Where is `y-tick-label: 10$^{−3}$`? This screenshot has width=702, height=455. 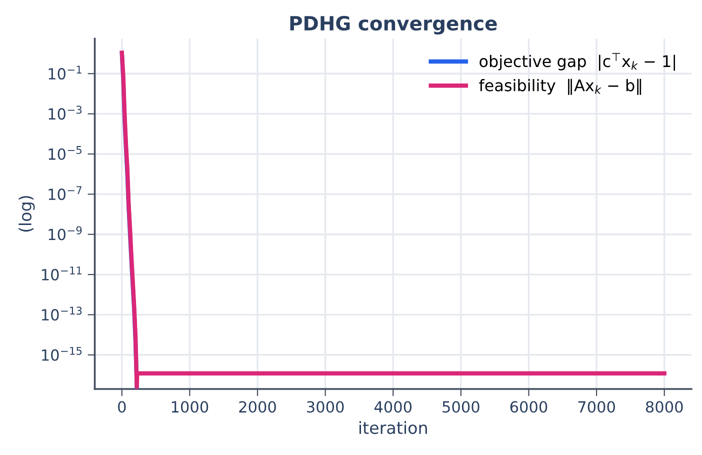
y-tick-label: 10$^{−3}$ is located at coordinates (65, 113).